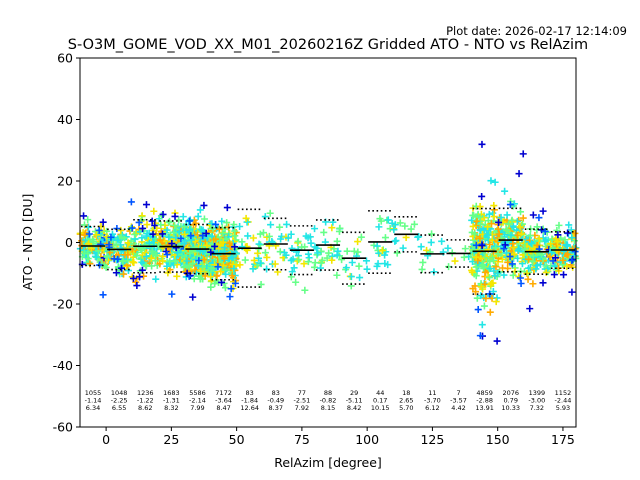 This screenshot has width=640, height=480. What do you see at coordinates (563, 408) in the screenshot?
I see `bin-std-label: 5.93` at bounding box center [563, 408].